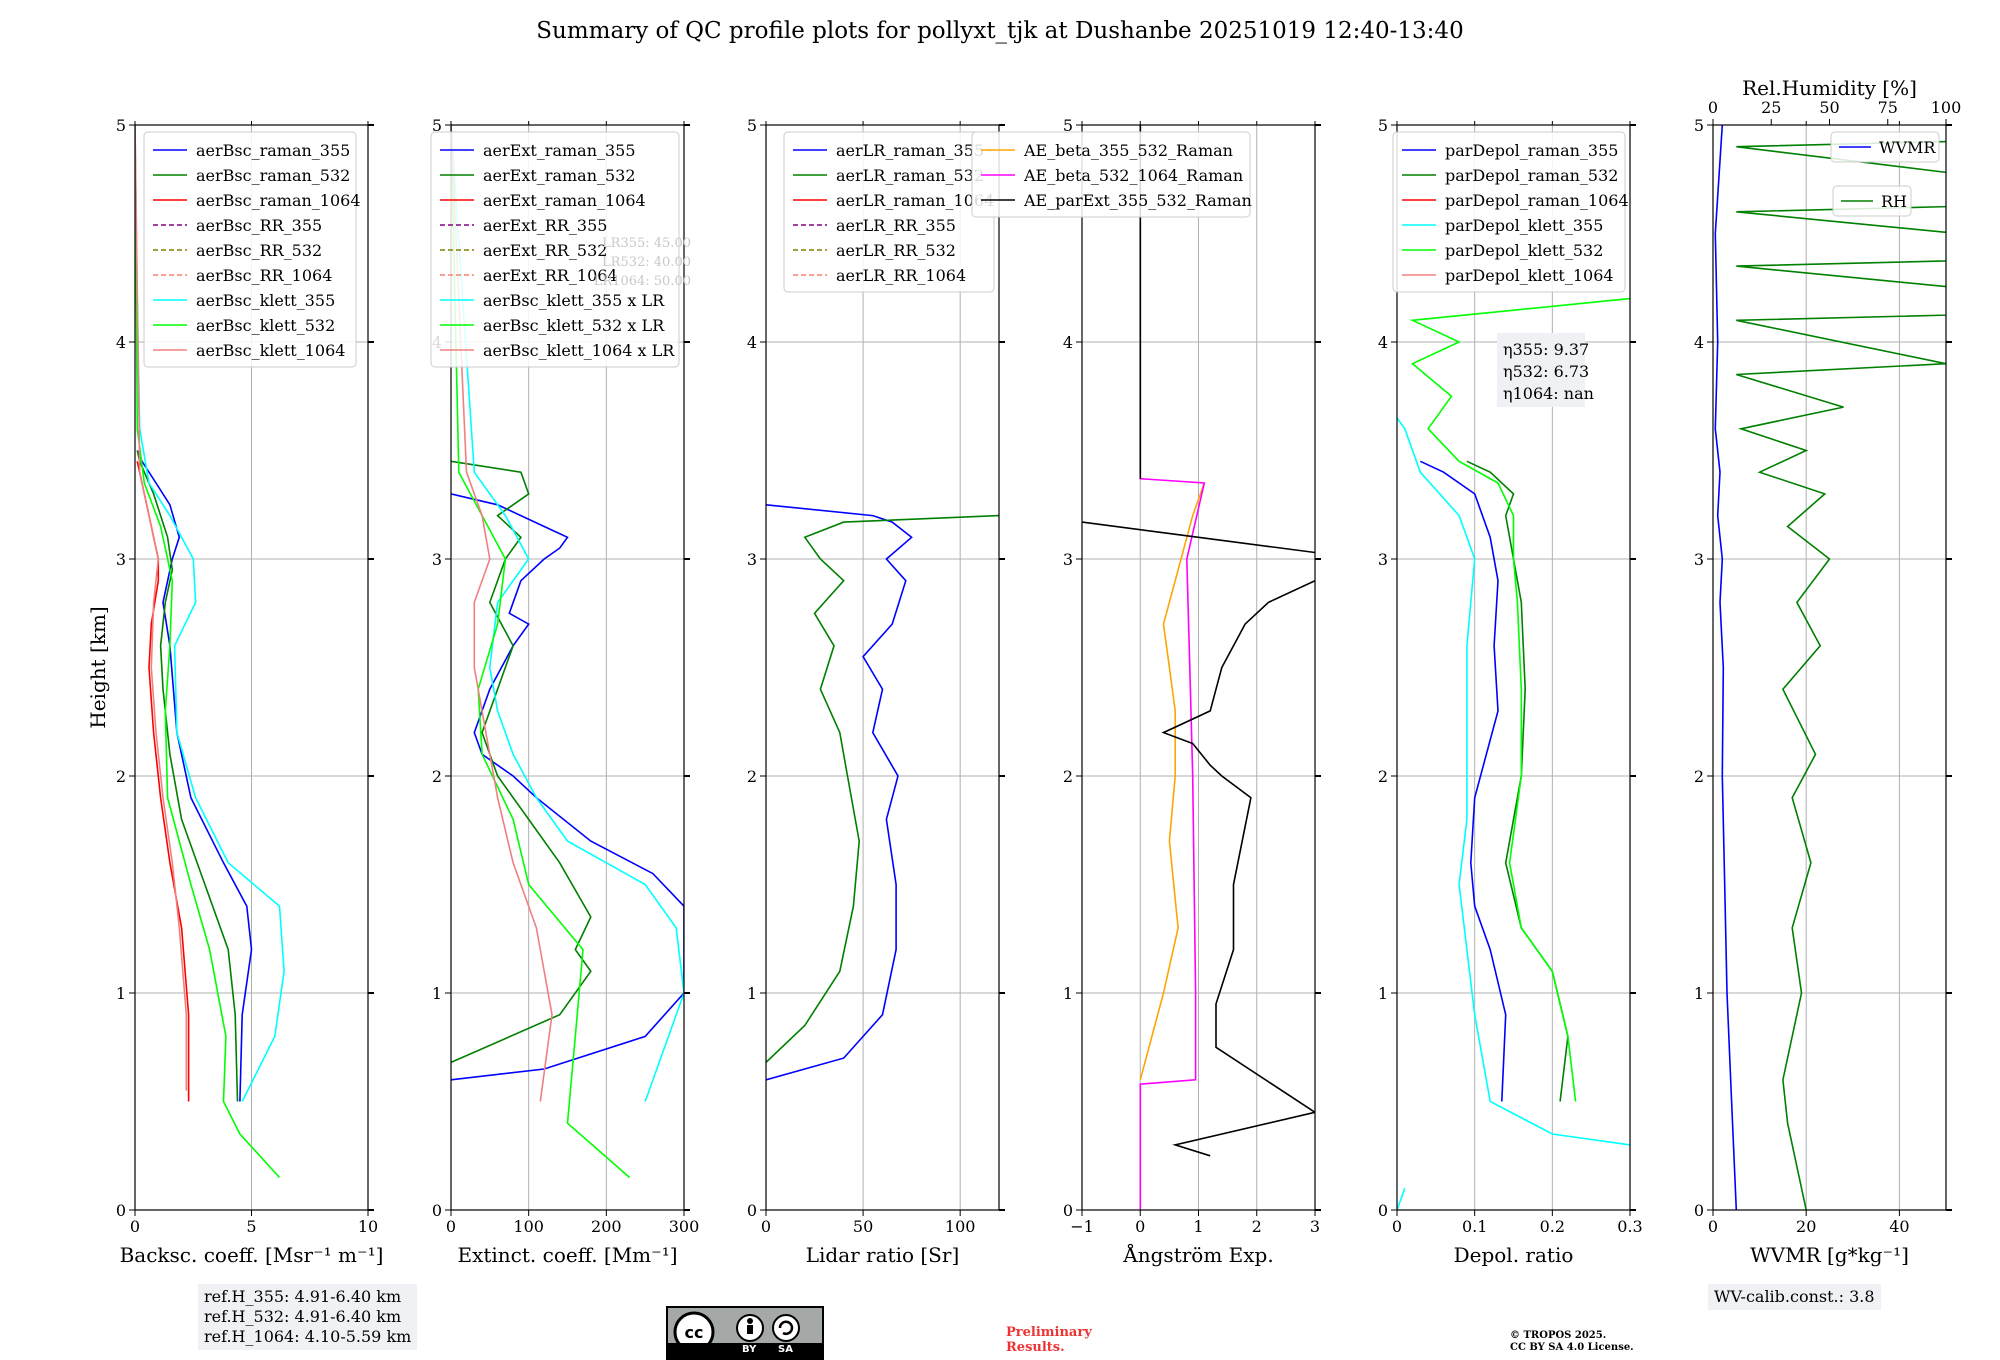  I want to click on legend-label: aerExt_RR_532, so click(545, 250).